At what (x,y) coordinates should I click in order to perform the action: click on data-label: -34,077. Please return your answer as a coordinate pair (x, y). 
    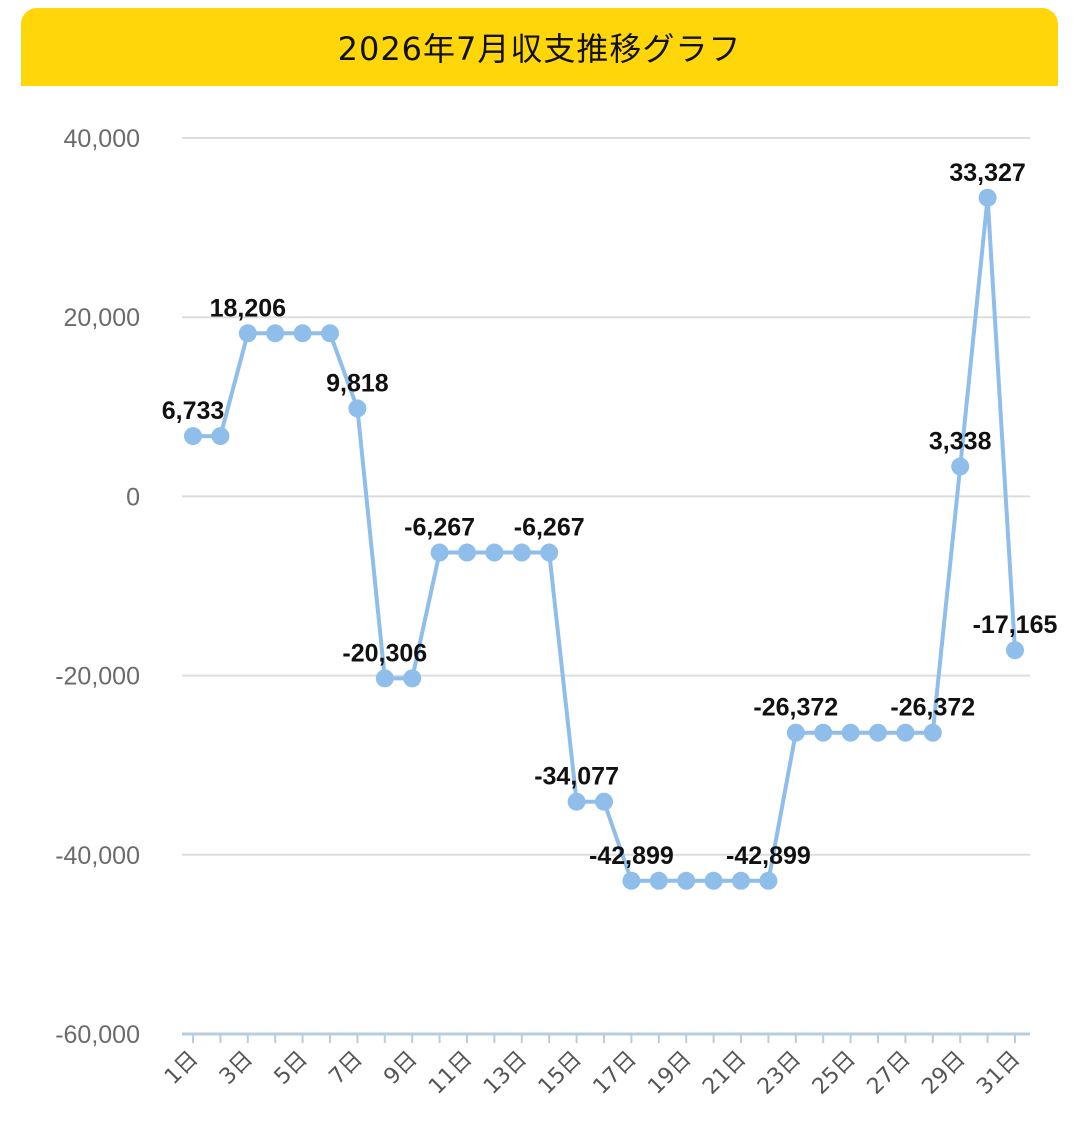
    Looking at the image, I should click on (576, 777).